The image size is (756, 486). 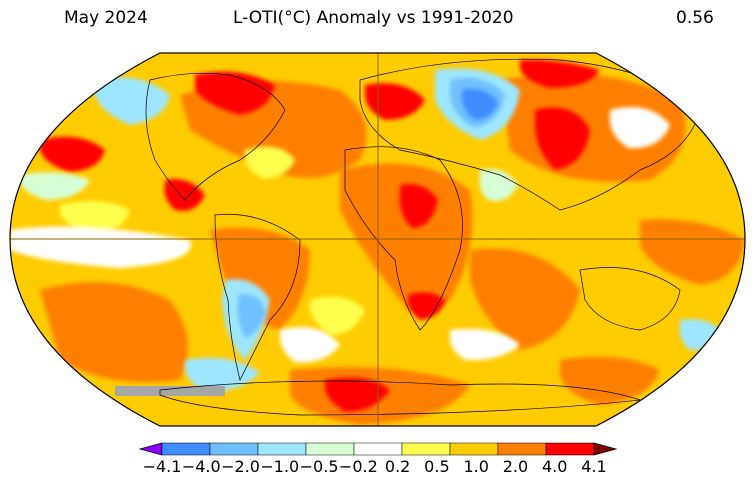 What do you see at coordinates (594, 466) in the screenshot?
I see `colorbar-tick-label: 4.1` at bounding box center [594, 466].